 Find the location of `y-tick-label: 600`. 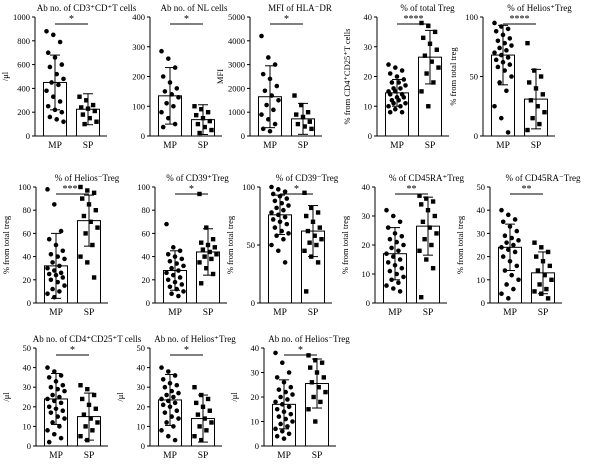

y-tick-label: 600 is located at coordinates (23, 65).